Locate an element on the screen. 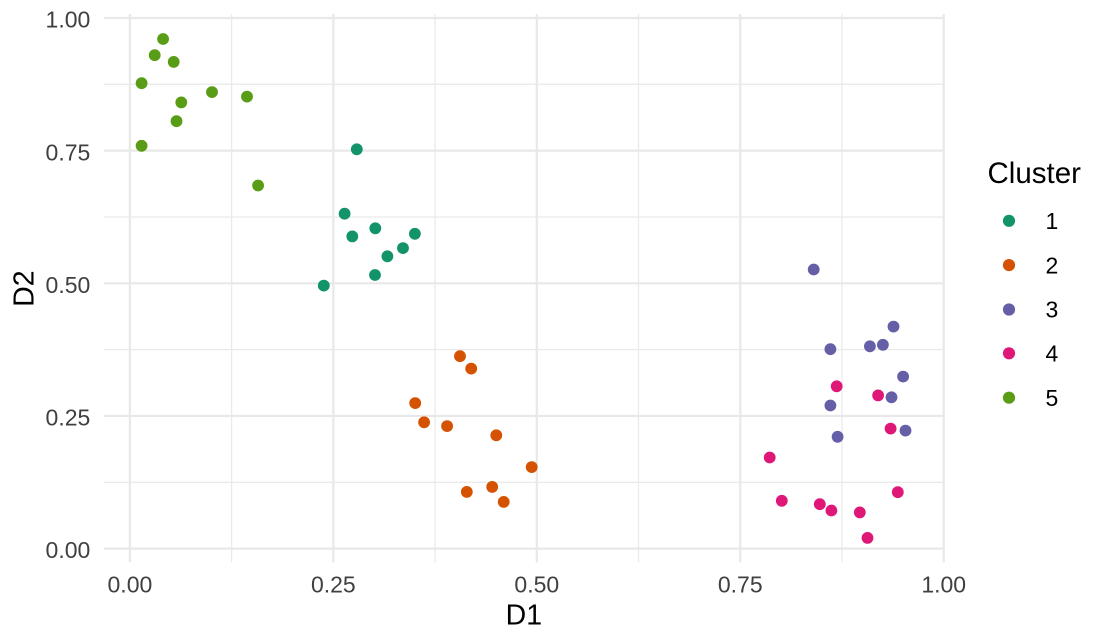  svg-text: 1 is located at coordinates (1052, 221).